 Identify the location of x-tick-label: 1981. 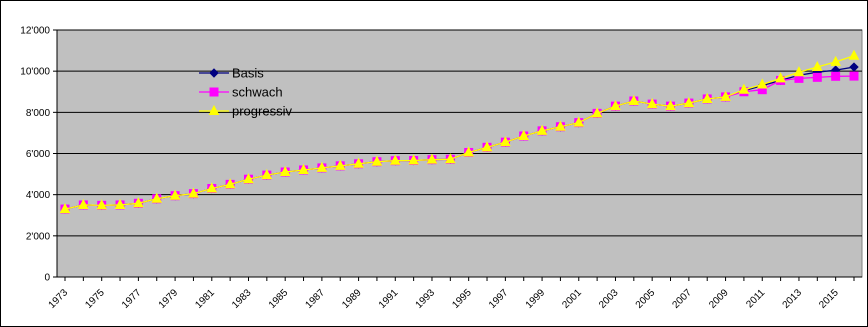
(205, 299).